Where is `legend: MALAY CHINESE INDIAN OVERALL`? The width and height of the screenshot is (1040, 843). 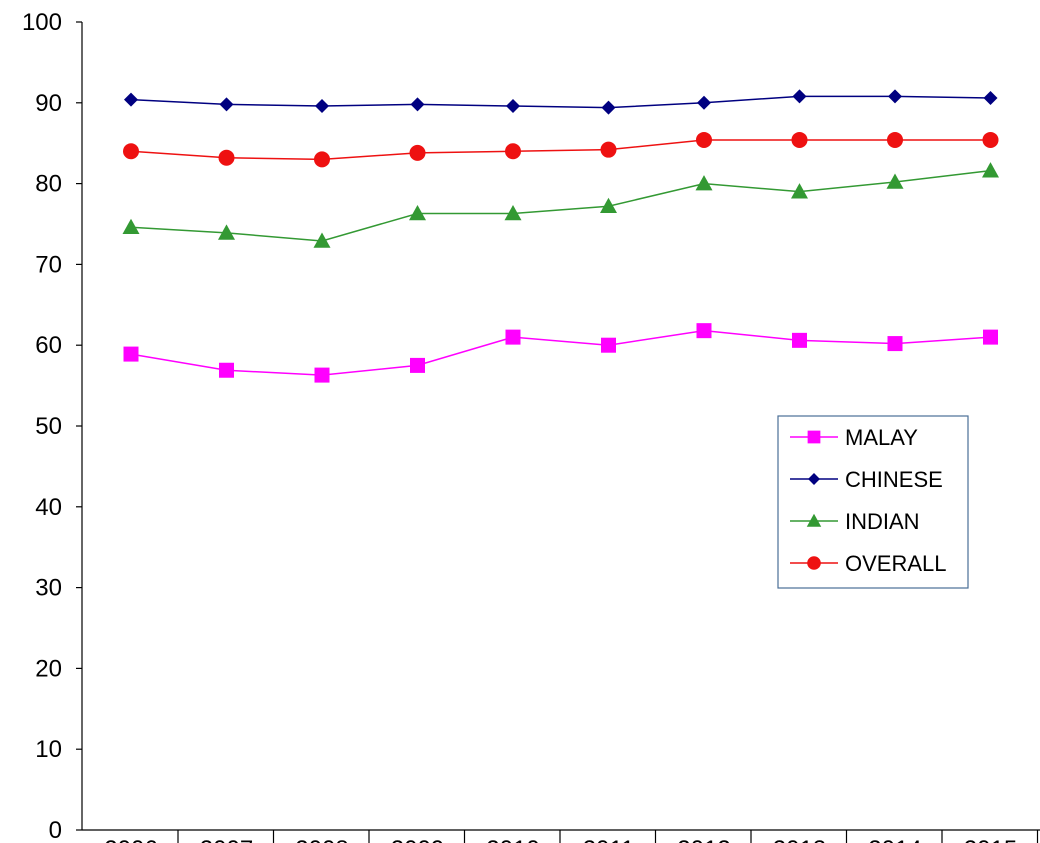 legend: MALAY CHINESE INDIAN OVERALL is located at coordinates (873, 502).